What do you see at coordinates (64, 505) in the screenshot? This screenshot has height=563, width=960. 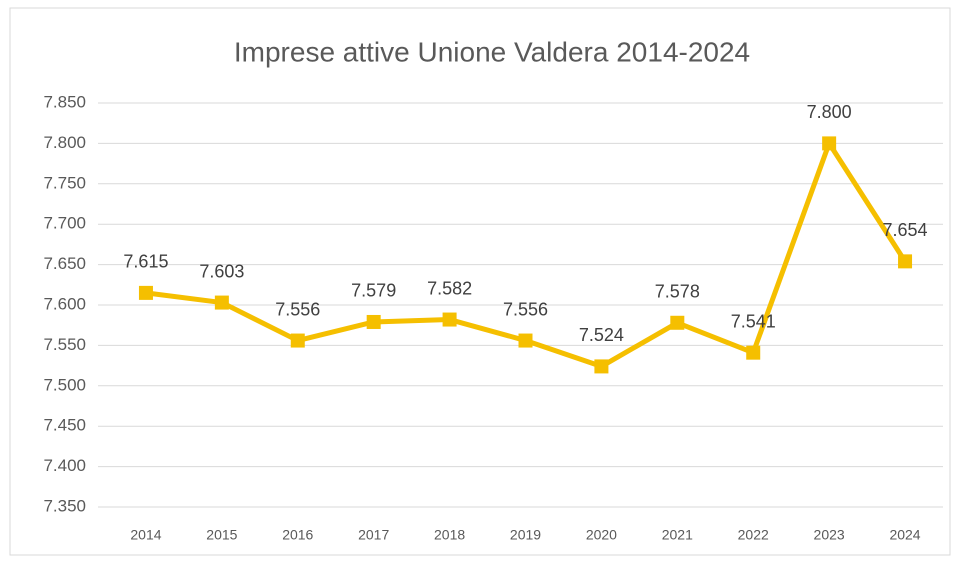 I see `y-tick-label: 7.350` at bounding box center [64, 505].